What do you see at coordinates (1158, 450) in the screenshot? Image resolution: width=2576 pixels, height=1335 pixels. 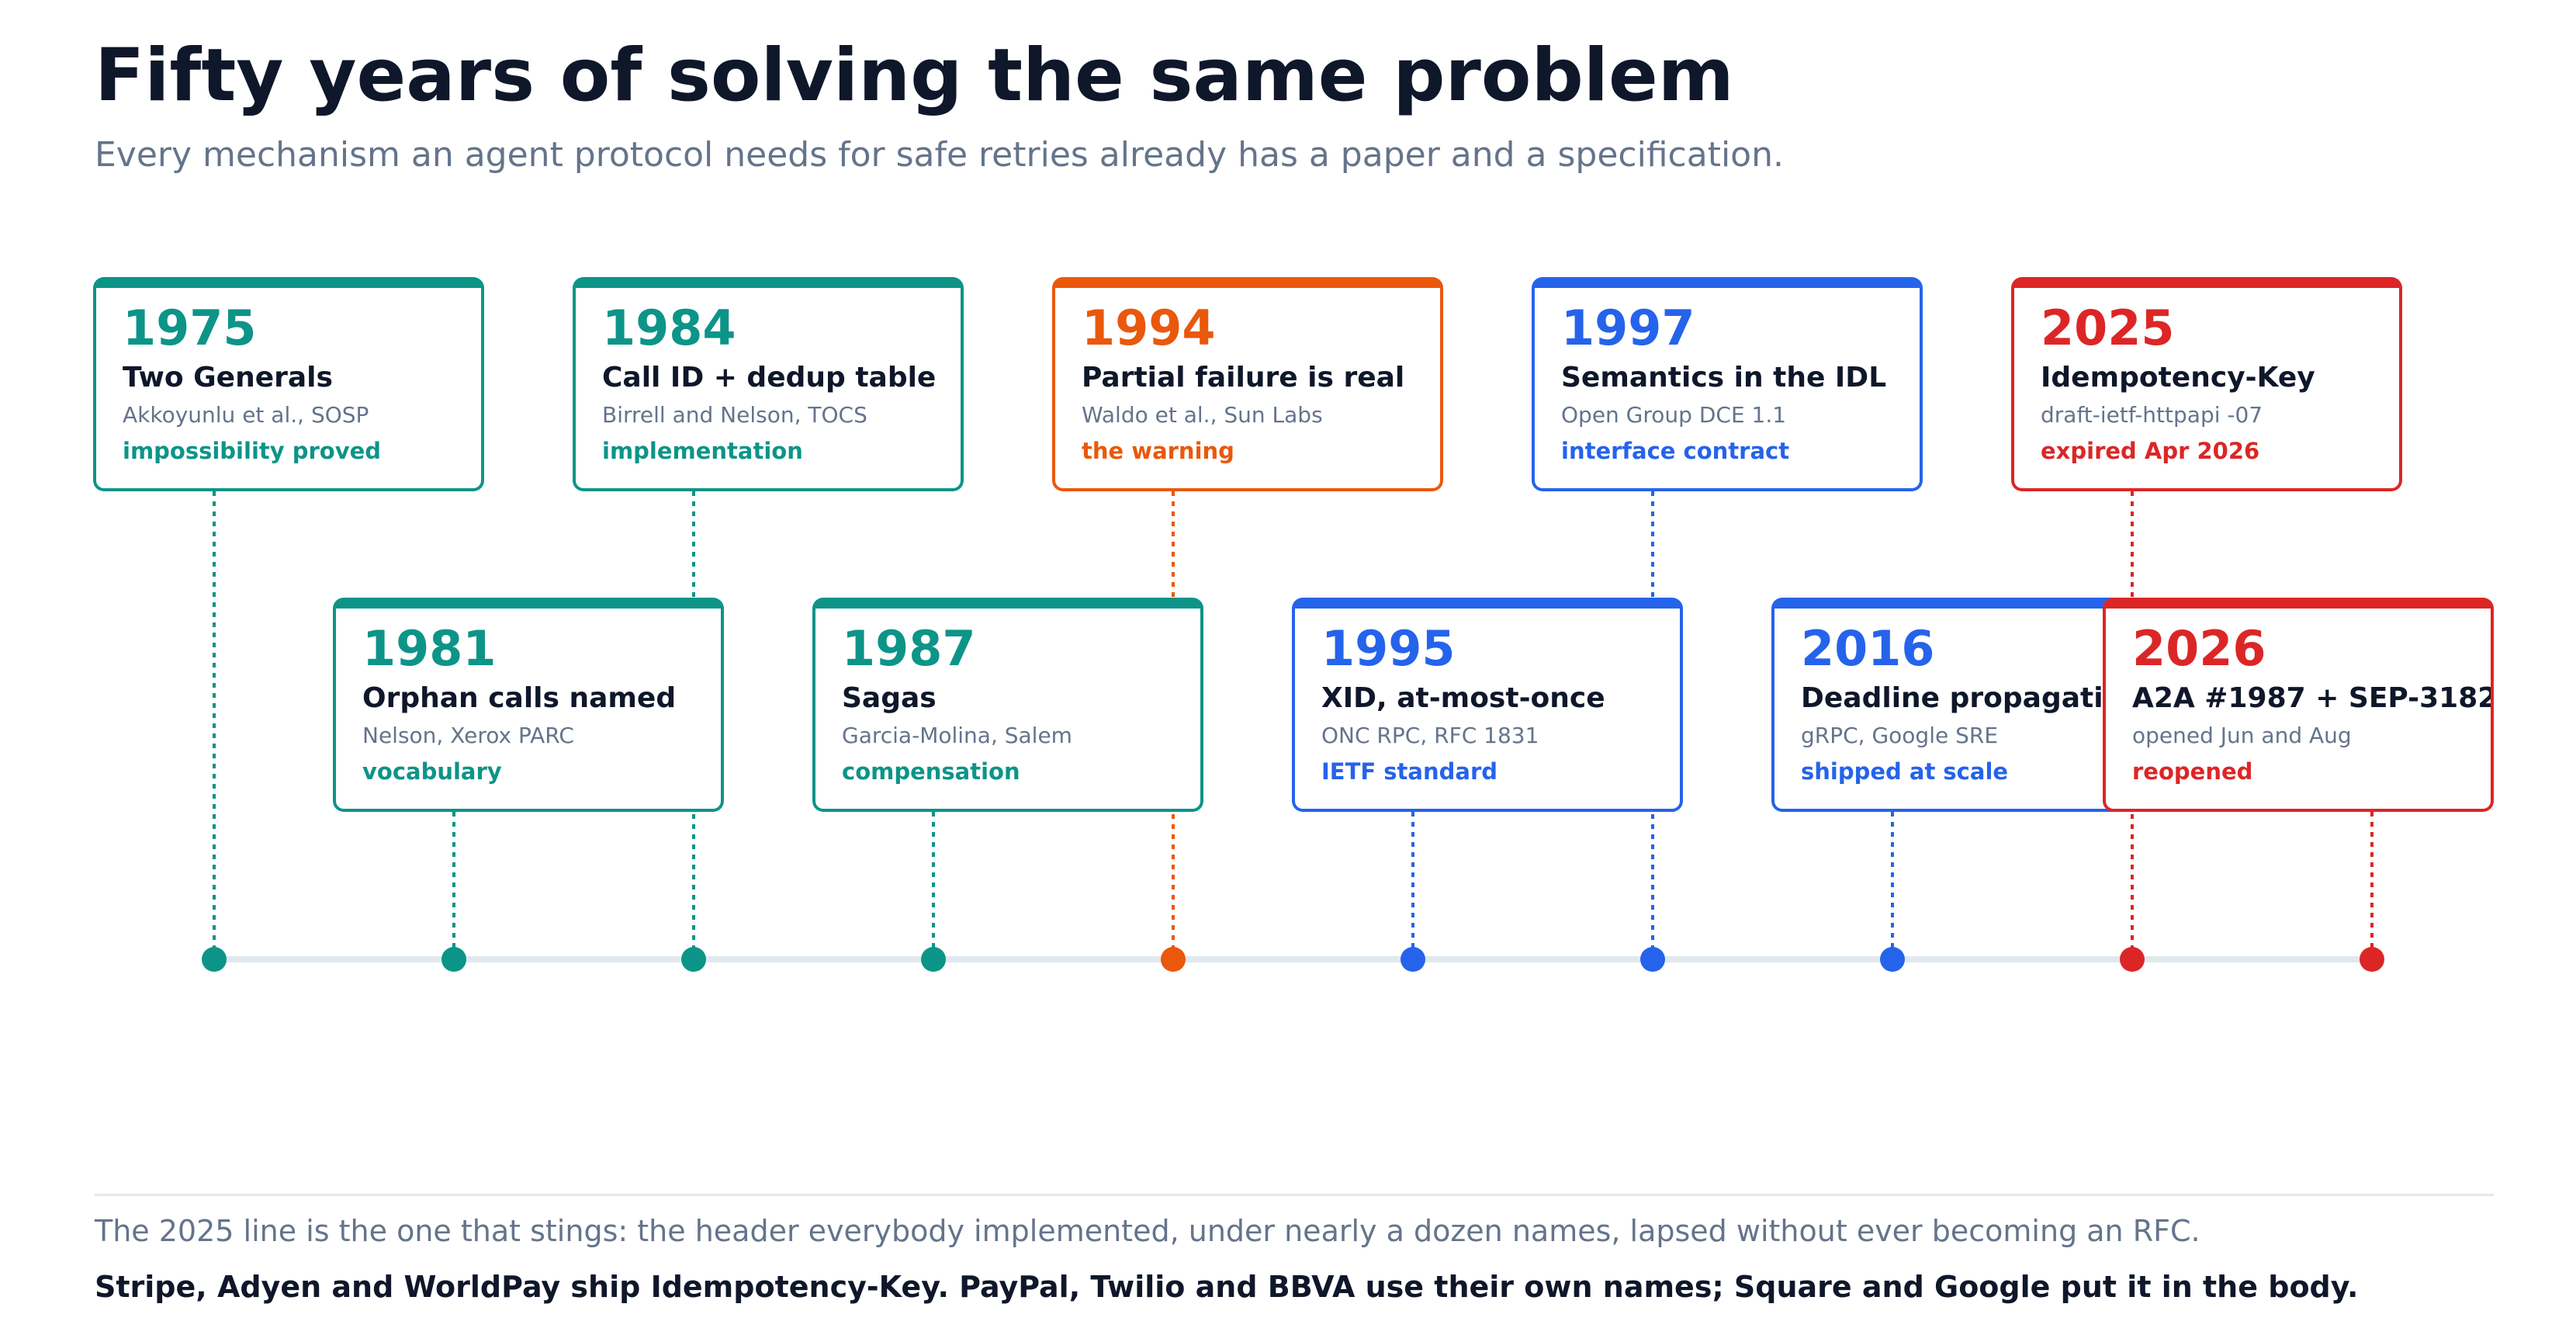 I see `event-tag: the warning` at bounding box center [1158, 450].